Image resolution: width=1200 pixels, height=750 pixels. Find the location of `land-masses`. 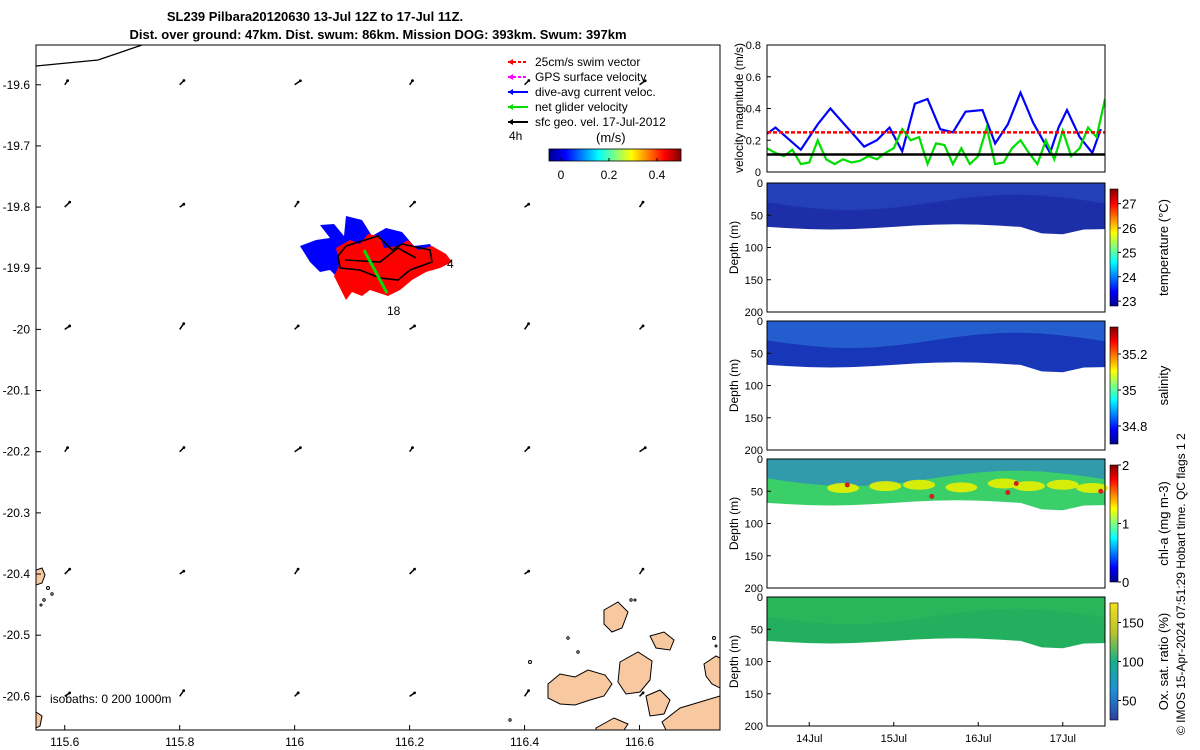

land-masses is located at coordinates (378, 648).